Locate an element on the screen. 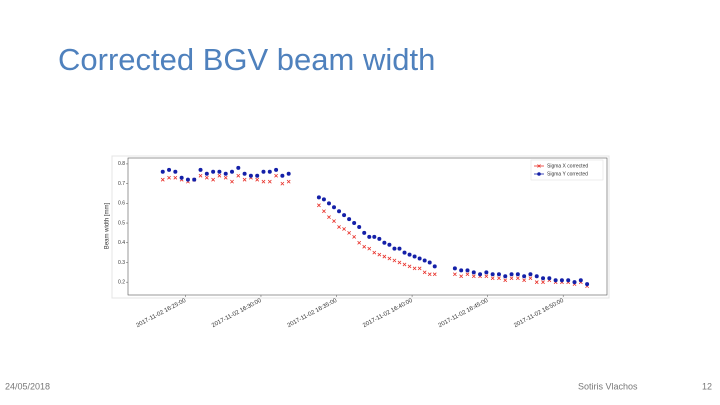  x-tick-label: 2017-11-02 16:35:00 is located at coordinates (313, 314).